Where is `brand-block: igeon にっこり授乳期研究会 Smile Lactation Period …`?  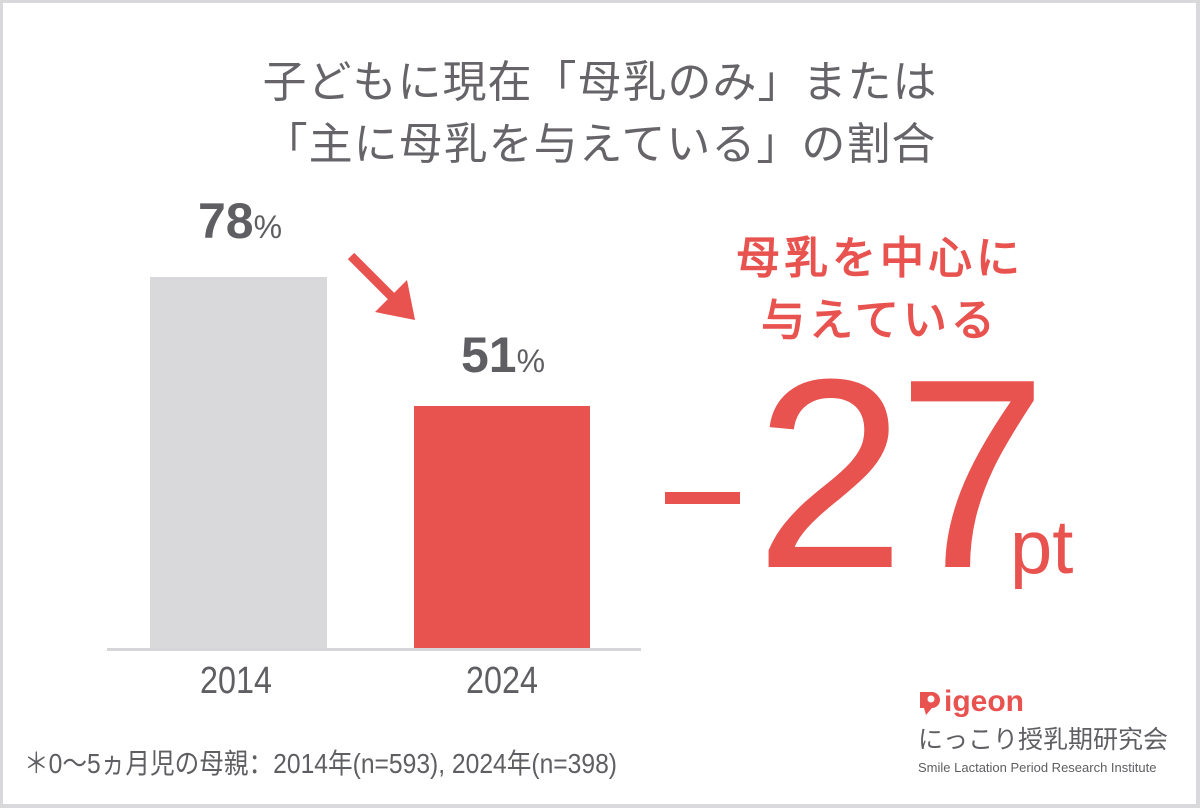
brand-block: igeon にっこり授乳期研究会 Smile Lactation Period … is located at coordinates (1048, 731).